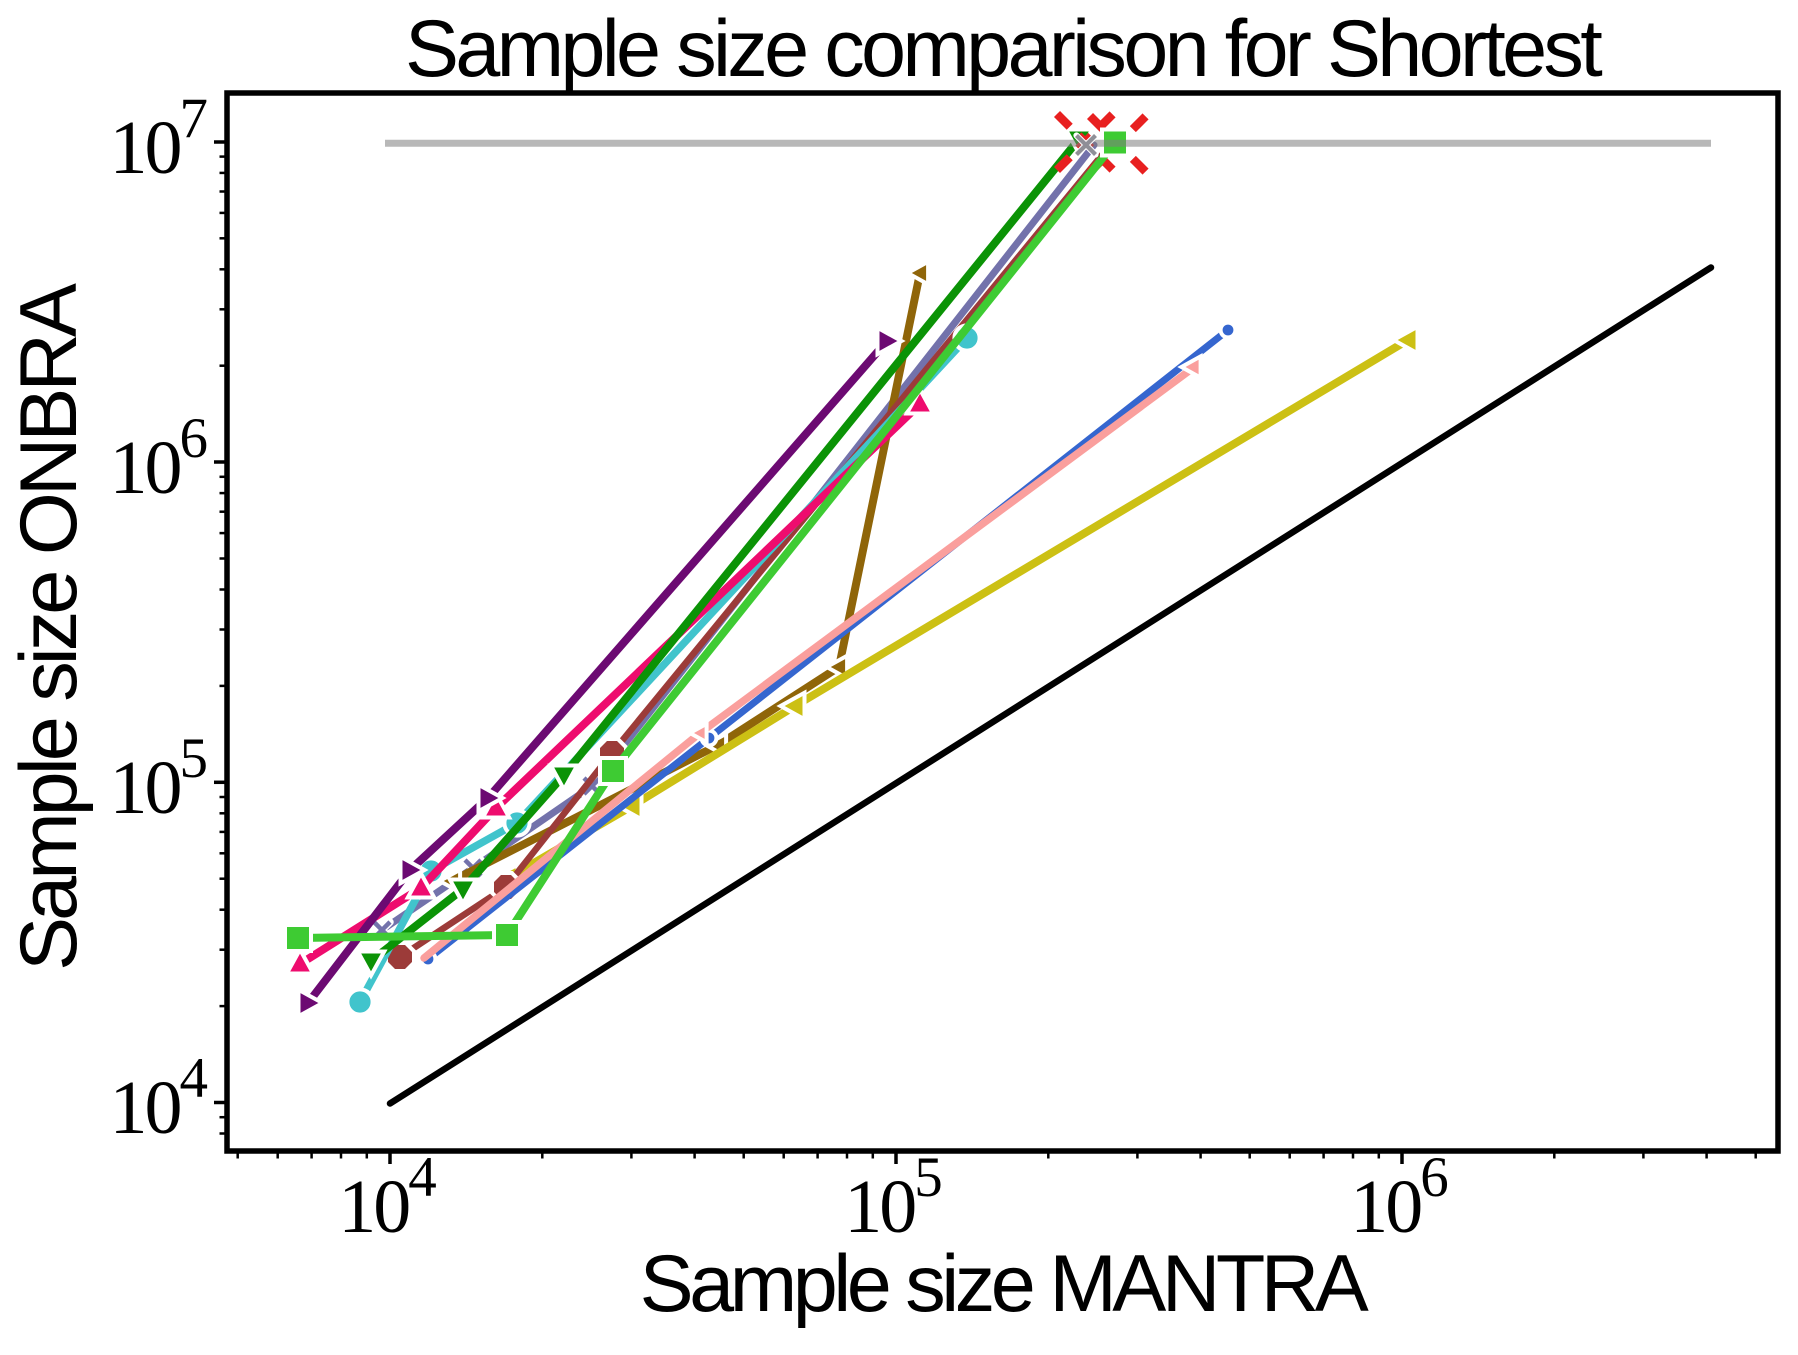 The width and height of the screenshot is (1798, 1355). Describe the element at coordinates (49, 627) in the screenshot. I see `svg-text: Sample size ONBRA` at that location.